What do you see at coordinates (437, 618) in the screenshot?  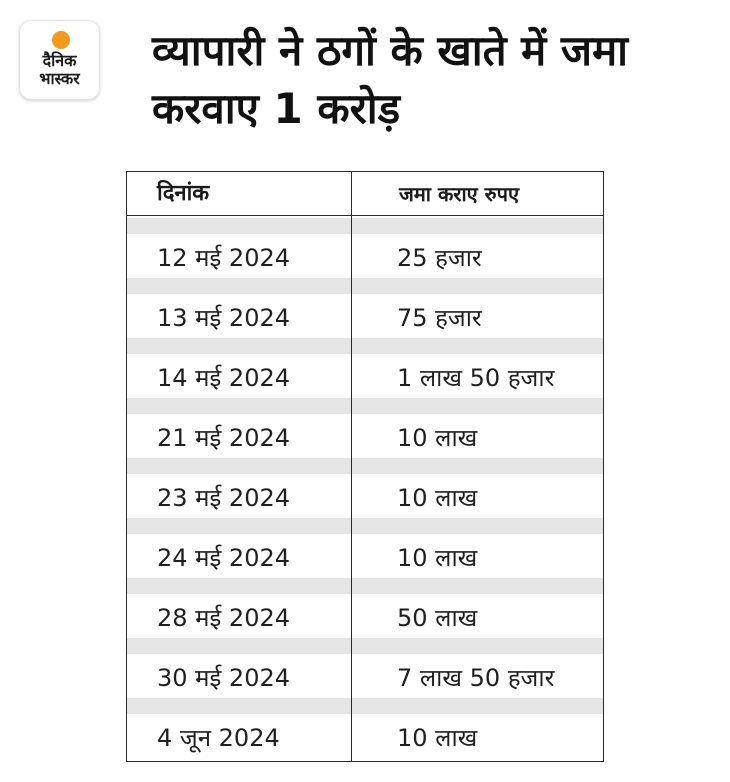 I see `row-7-amount: 50 लाख` at bounding box center [437, 618].